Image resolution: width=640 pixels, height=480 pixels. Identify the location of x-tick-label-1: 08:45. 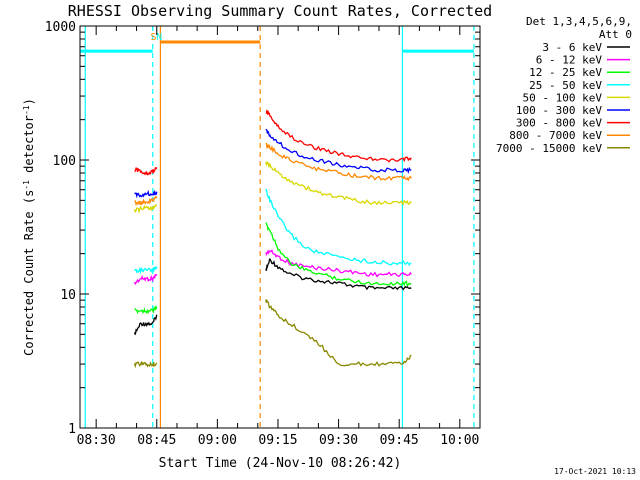
(156, 440).